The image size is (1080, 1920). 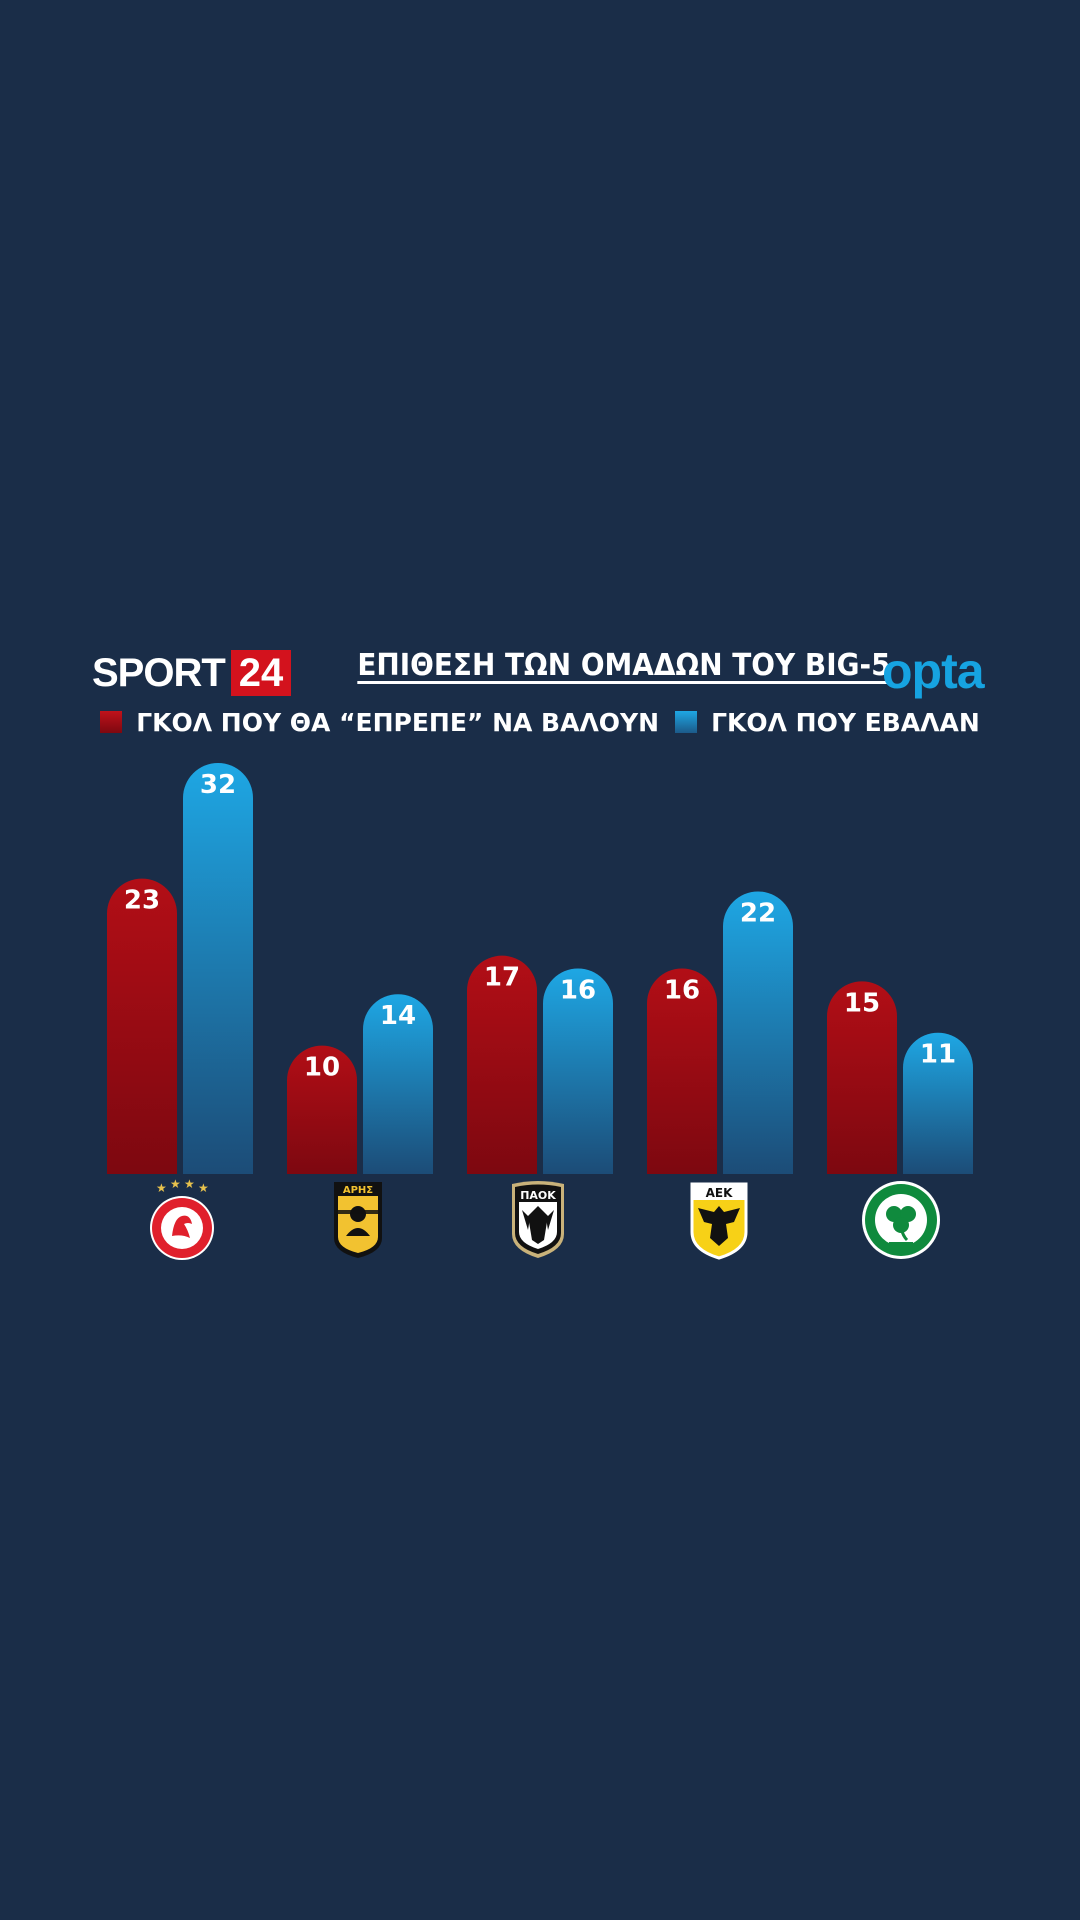 I want to click on data-label-expected-3: 17, so click(x=502, y=978).